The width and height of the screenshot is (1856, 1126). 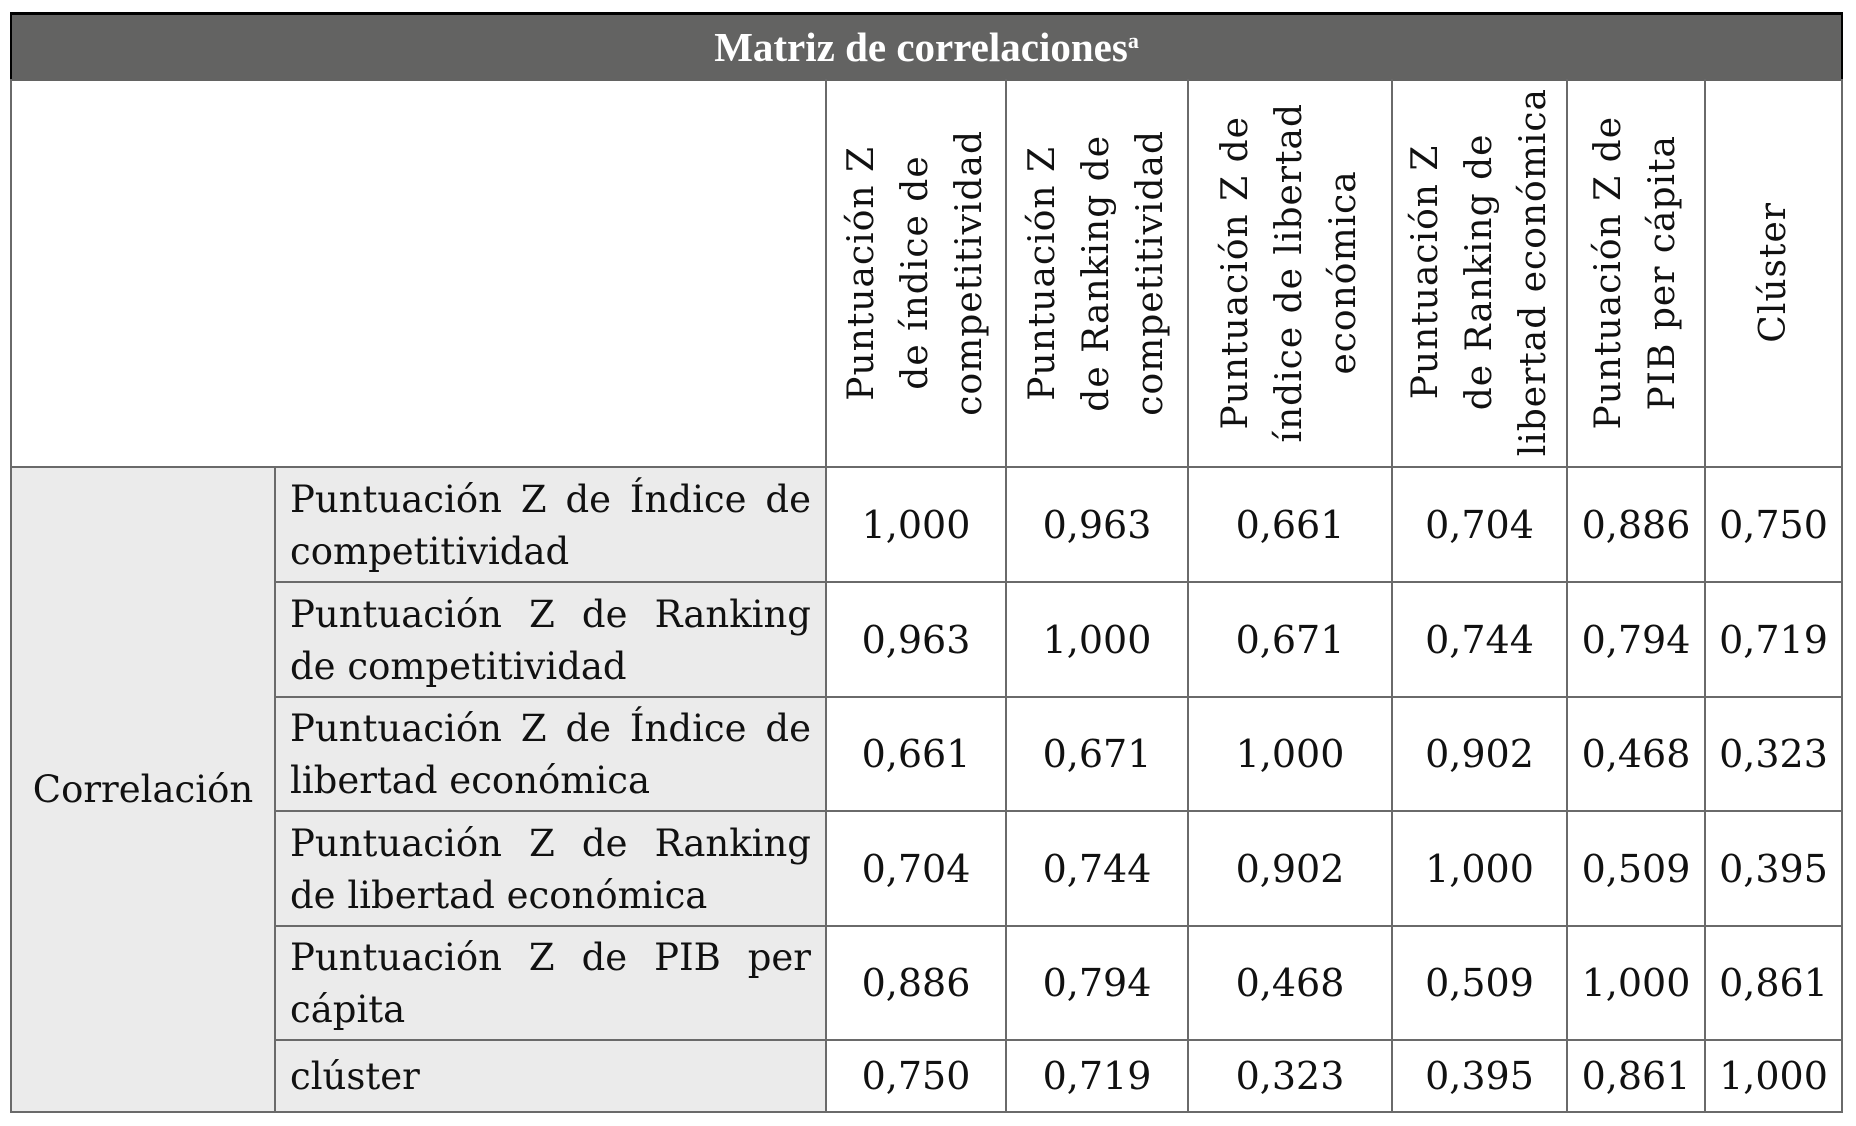 I want to click on column-header-6: Clúster, so click(x=1774, y=273).